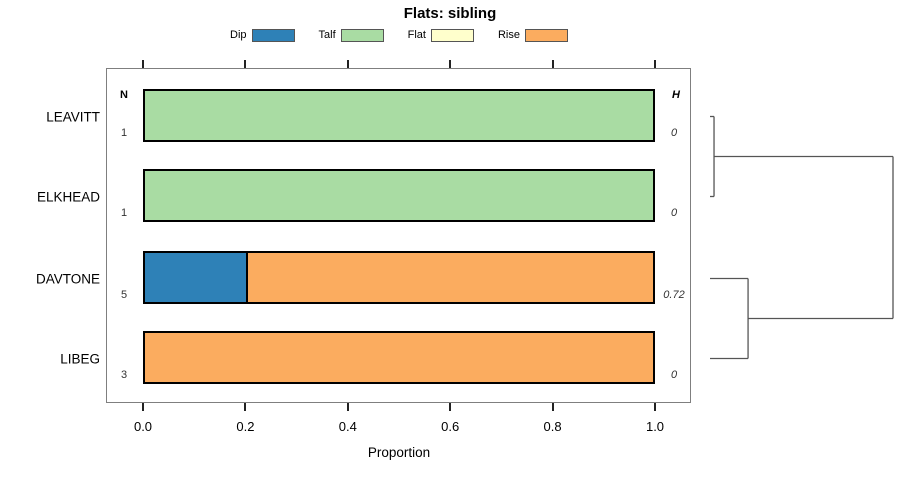  What do you see at coordinates (655, 426) in the screenshot?
I see `x-tick-label: 1.0` at bounding box center [655, 426].